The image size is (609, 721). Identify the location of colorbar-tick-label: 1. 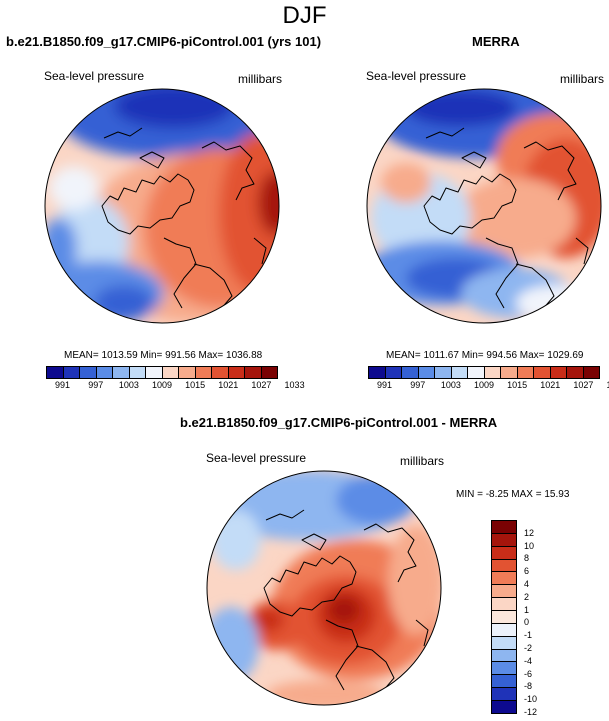
(527, 609).